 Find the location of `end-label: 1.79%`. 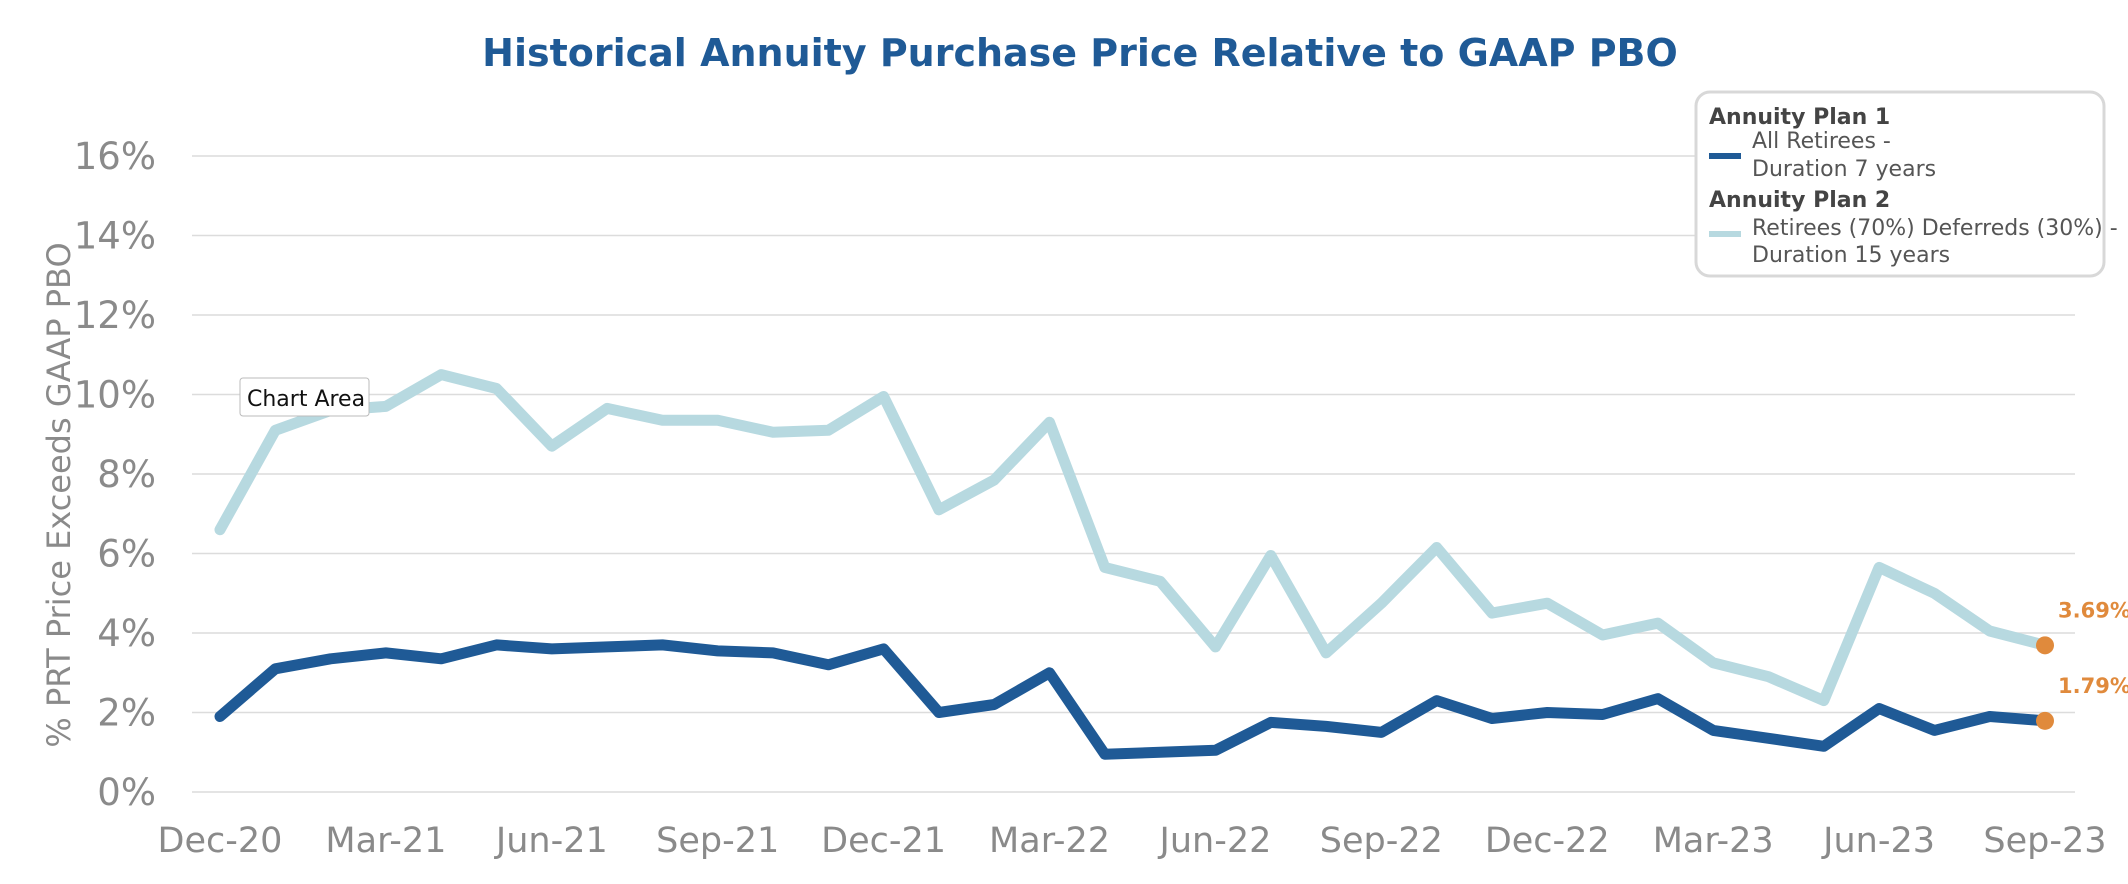

end-label: 1.79% is located at coordinates (2093, 686).